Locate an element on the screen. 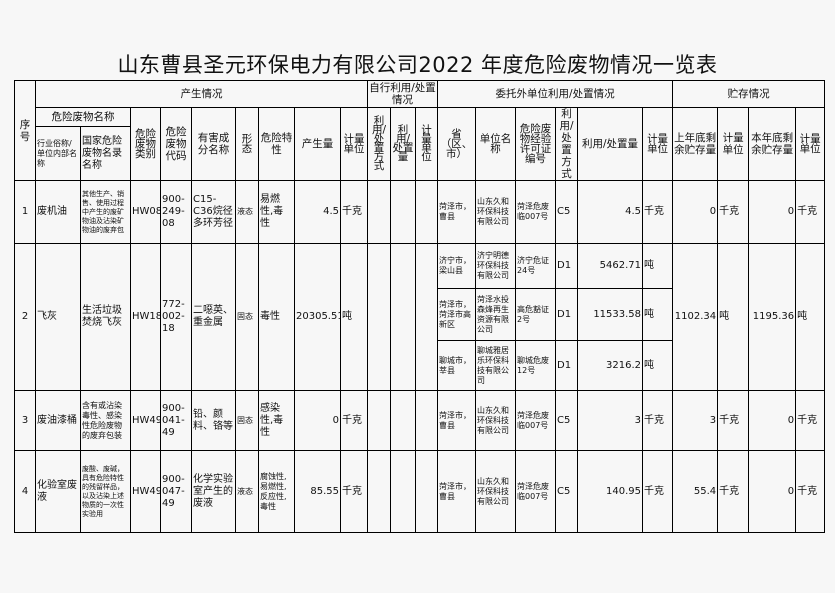 The width and height of the screenshot is (835, 593). prev-stock-cell: 0 is located at coordinates (695, 212).